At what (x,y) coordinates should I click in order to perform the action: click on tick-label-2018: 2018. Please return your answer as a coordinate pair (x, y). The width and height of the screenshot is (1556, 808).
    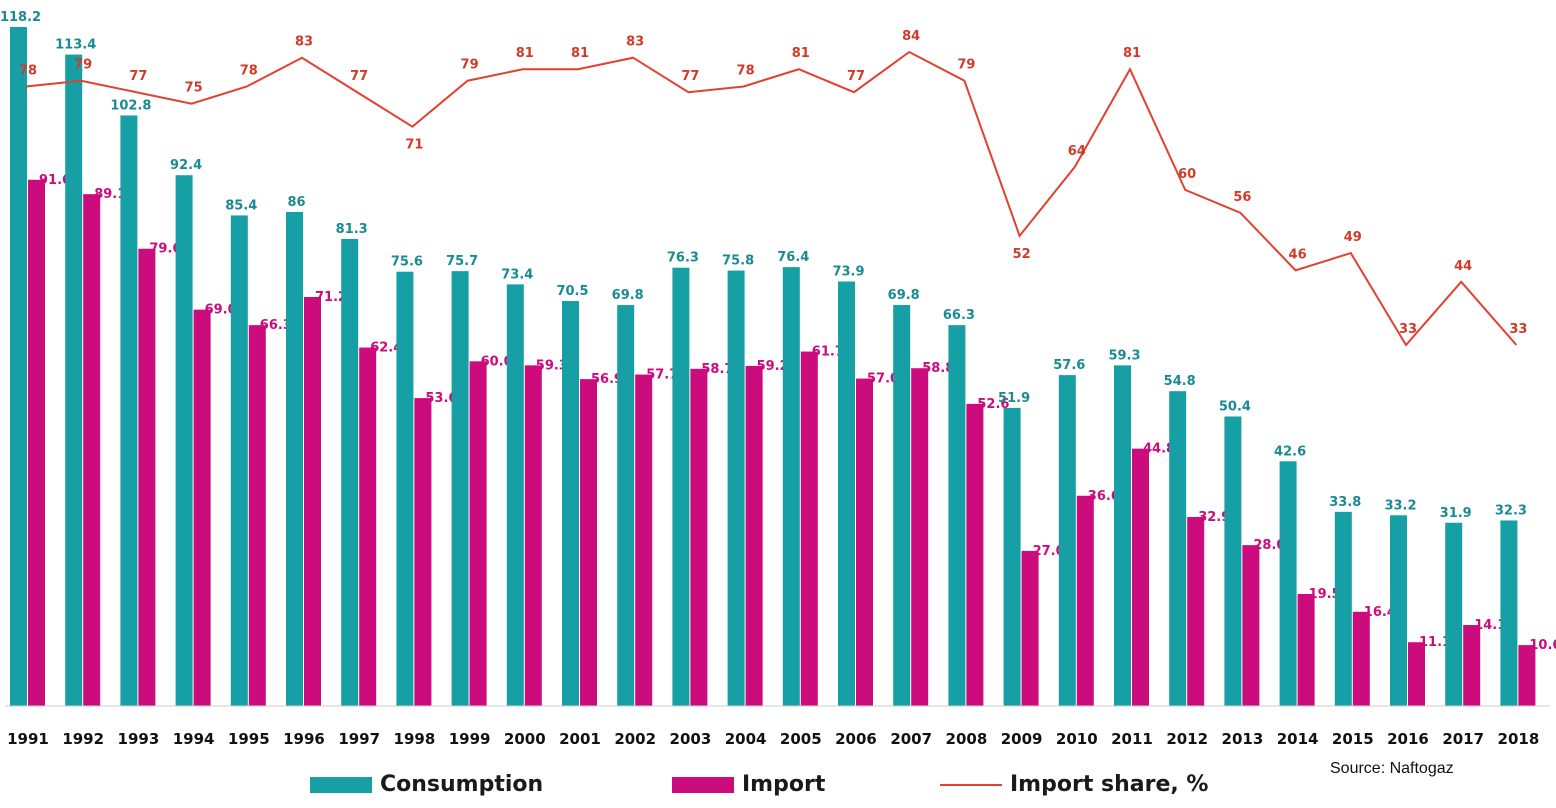
    Looking at the image, I should click on (1519, 739).